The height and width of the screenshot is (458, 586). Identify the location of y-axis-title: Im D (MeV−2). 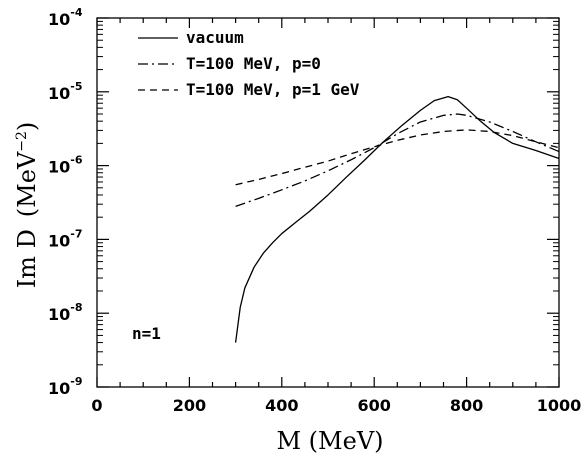
(27, 205).